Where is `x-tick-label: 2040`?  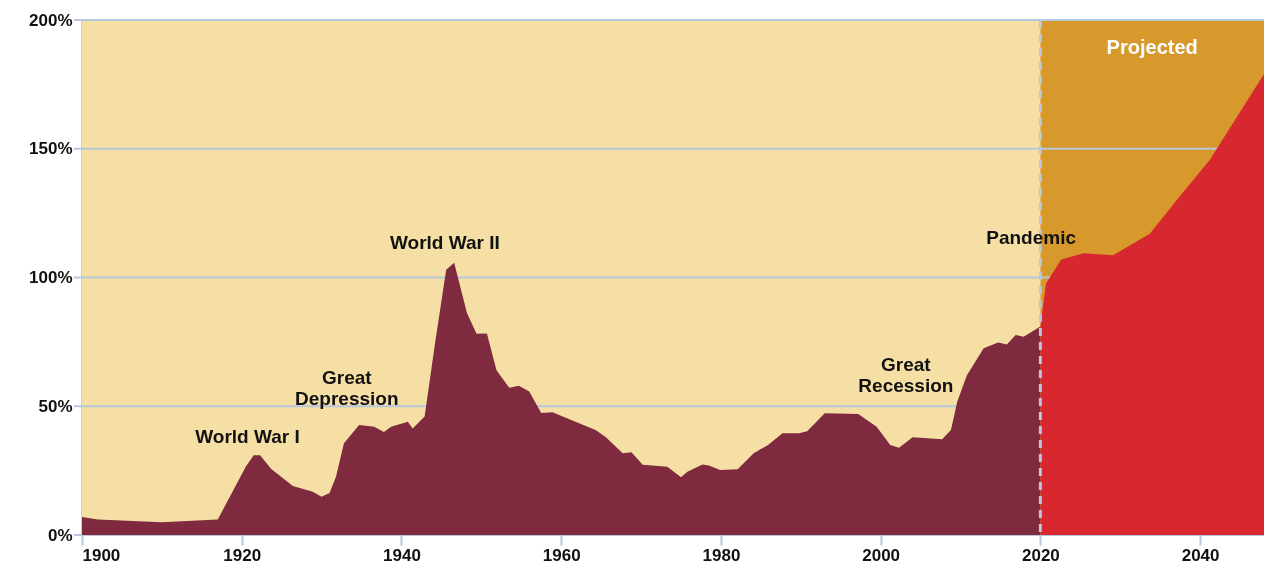
x-tick-label: 2040 is located at coordinates (1200, 555).